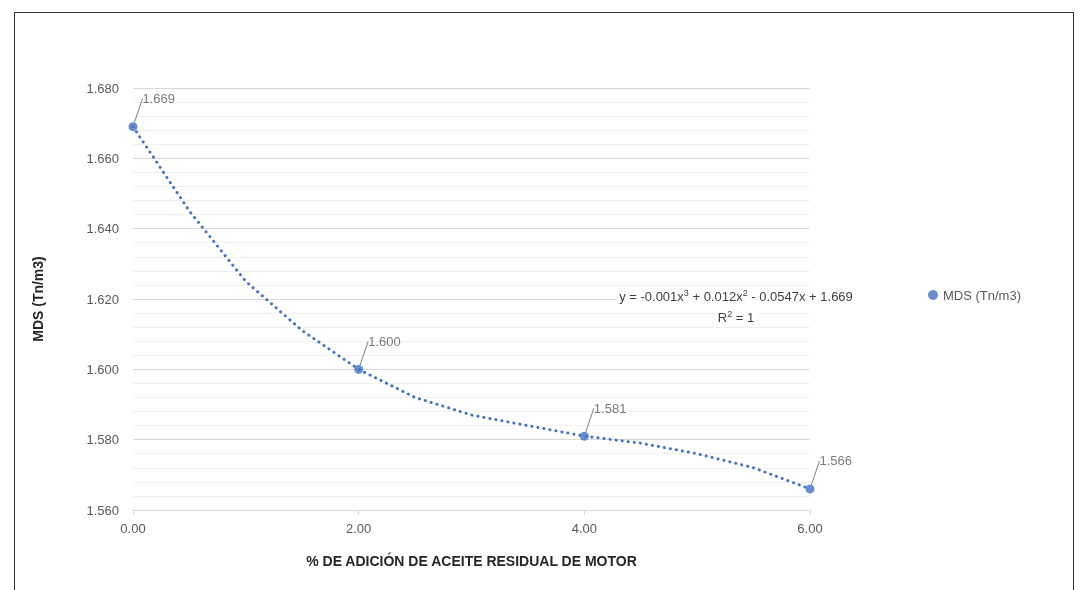  I want to click on legend-label: MDS (Tn/m3), so click(982, 295).